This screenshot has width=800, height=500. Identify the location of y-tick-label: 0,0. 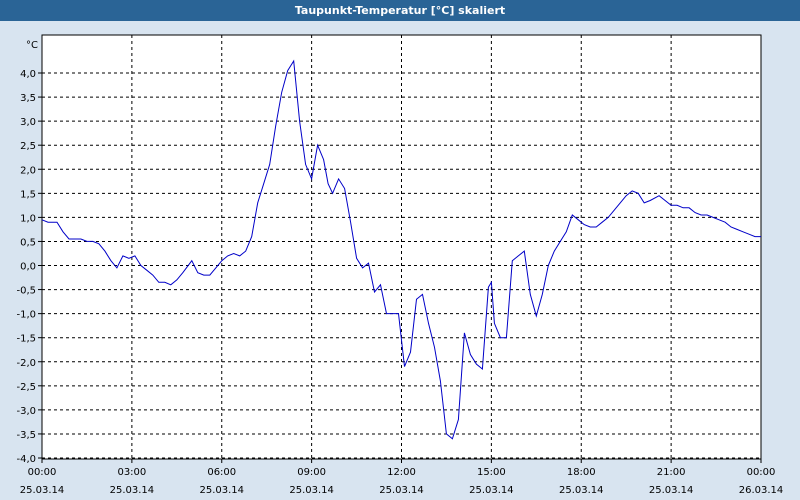
(28, 267).